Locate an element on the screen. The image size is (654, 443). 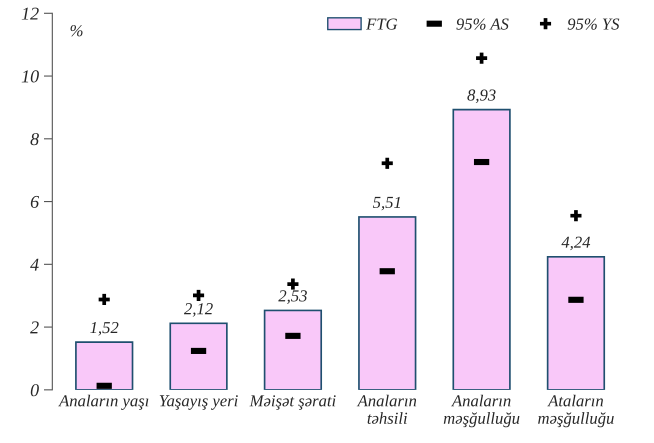
x-tick-label: Anaların yaşı is located at coordinates (103, 402).